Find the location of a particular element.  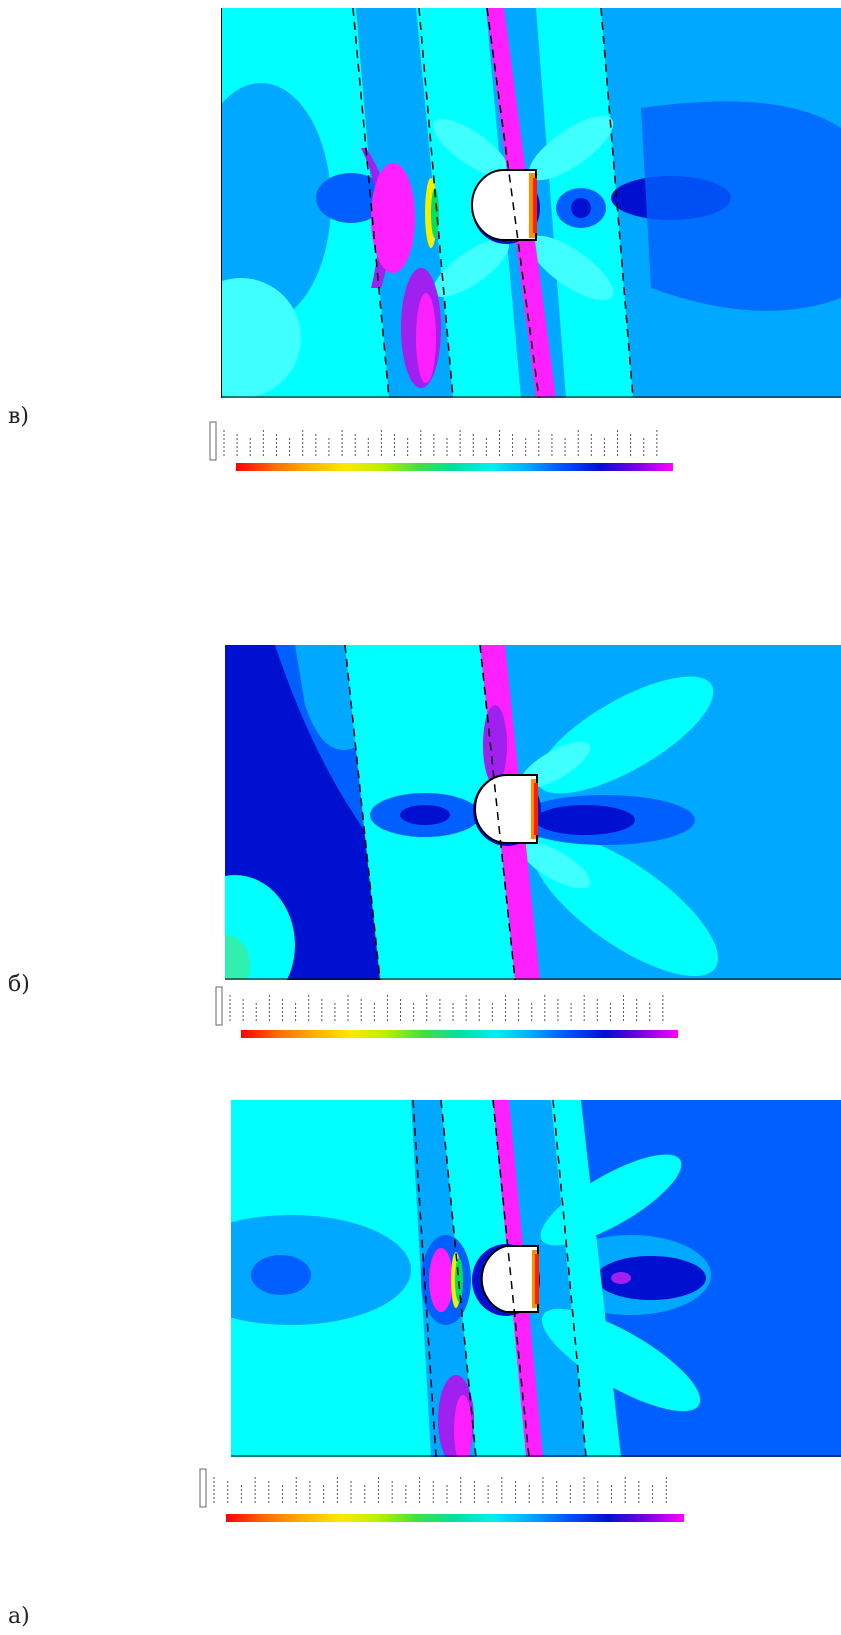

panel-label-a: а) is located at coordinates (19, 1616).